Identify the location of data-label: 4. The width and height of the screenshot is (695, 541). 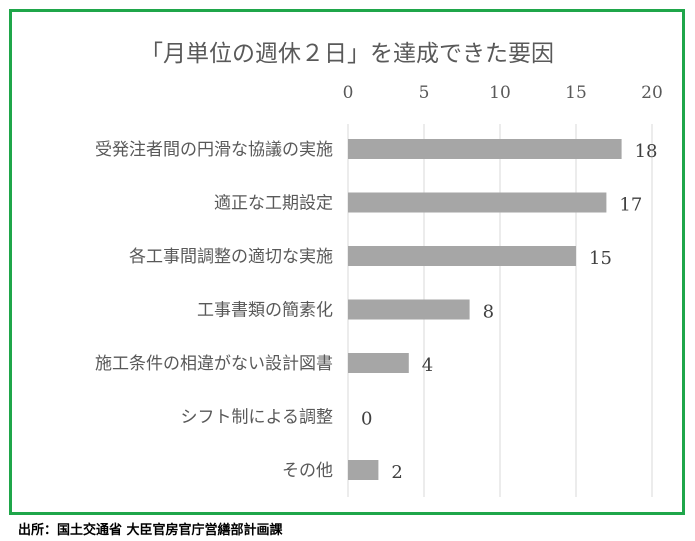
(427, 365).